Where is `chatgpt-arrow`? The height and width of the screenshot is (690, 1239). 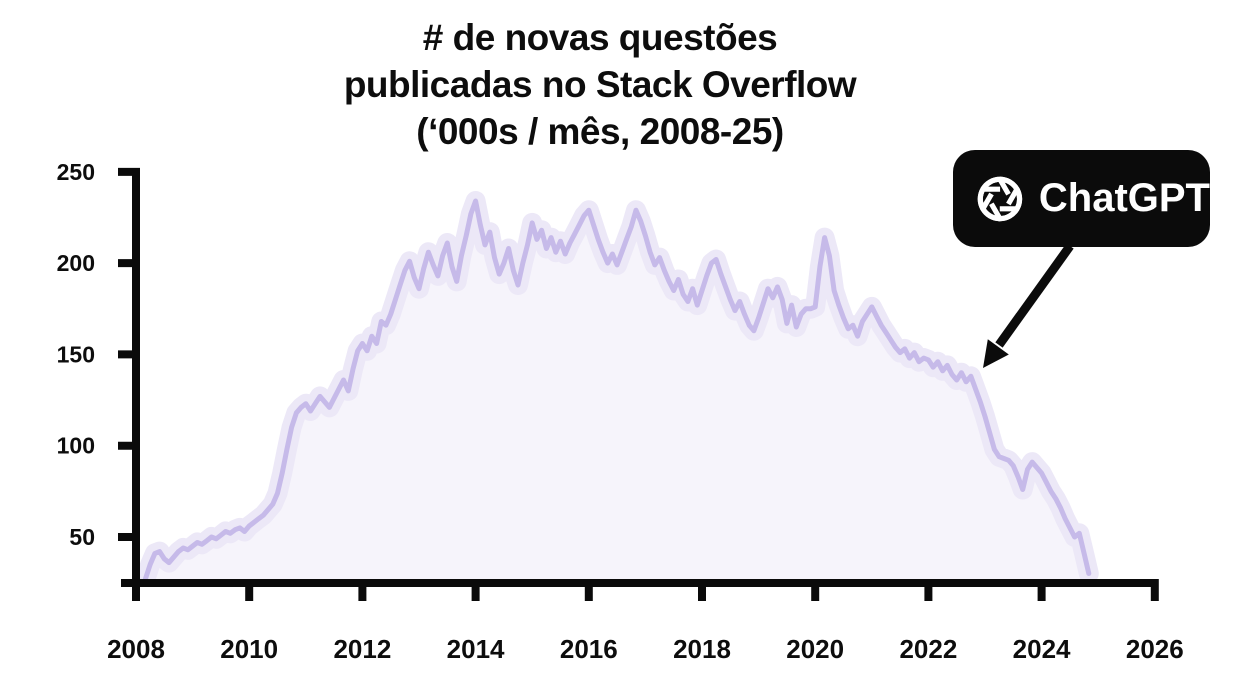
chatgpt-arrow is located at coordinates (1028, 305).